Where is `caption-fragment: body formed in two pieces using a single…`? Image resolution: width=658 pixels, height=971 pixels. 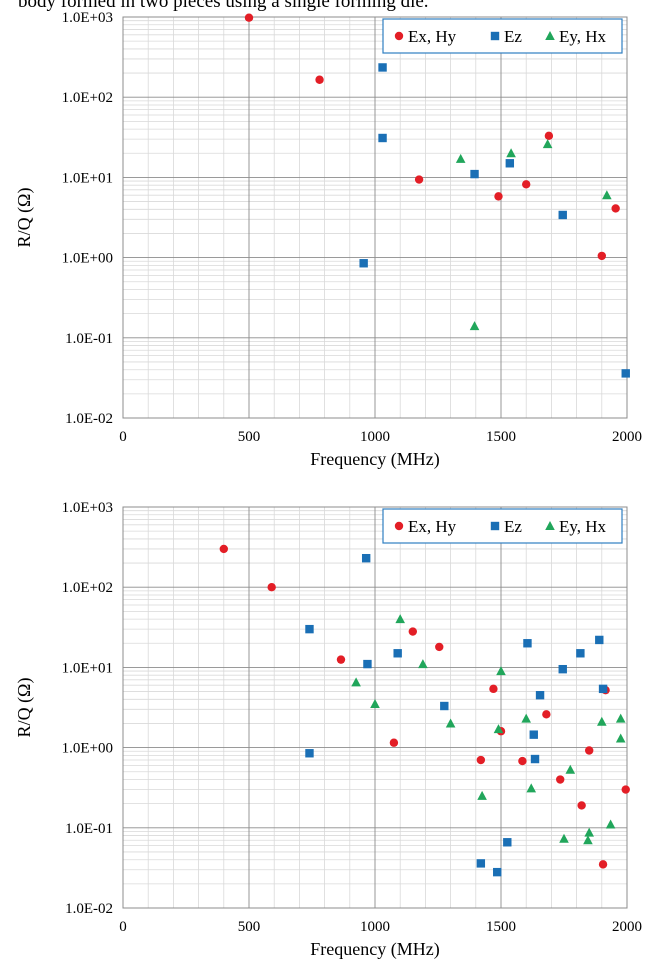
caption-fragment: body formed in two pieces using a single… is located at coordinates (223, 6).